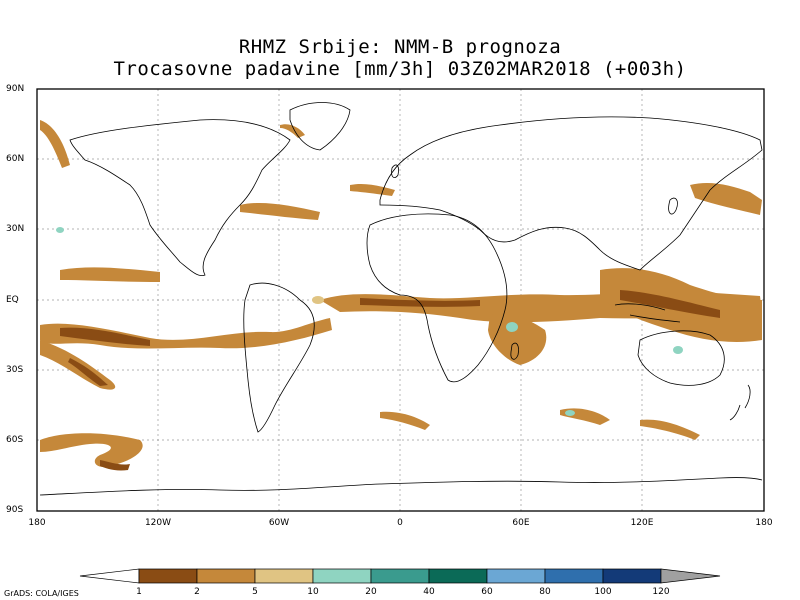  I want to click on y-label-30s: 30S, so click(15, 370).